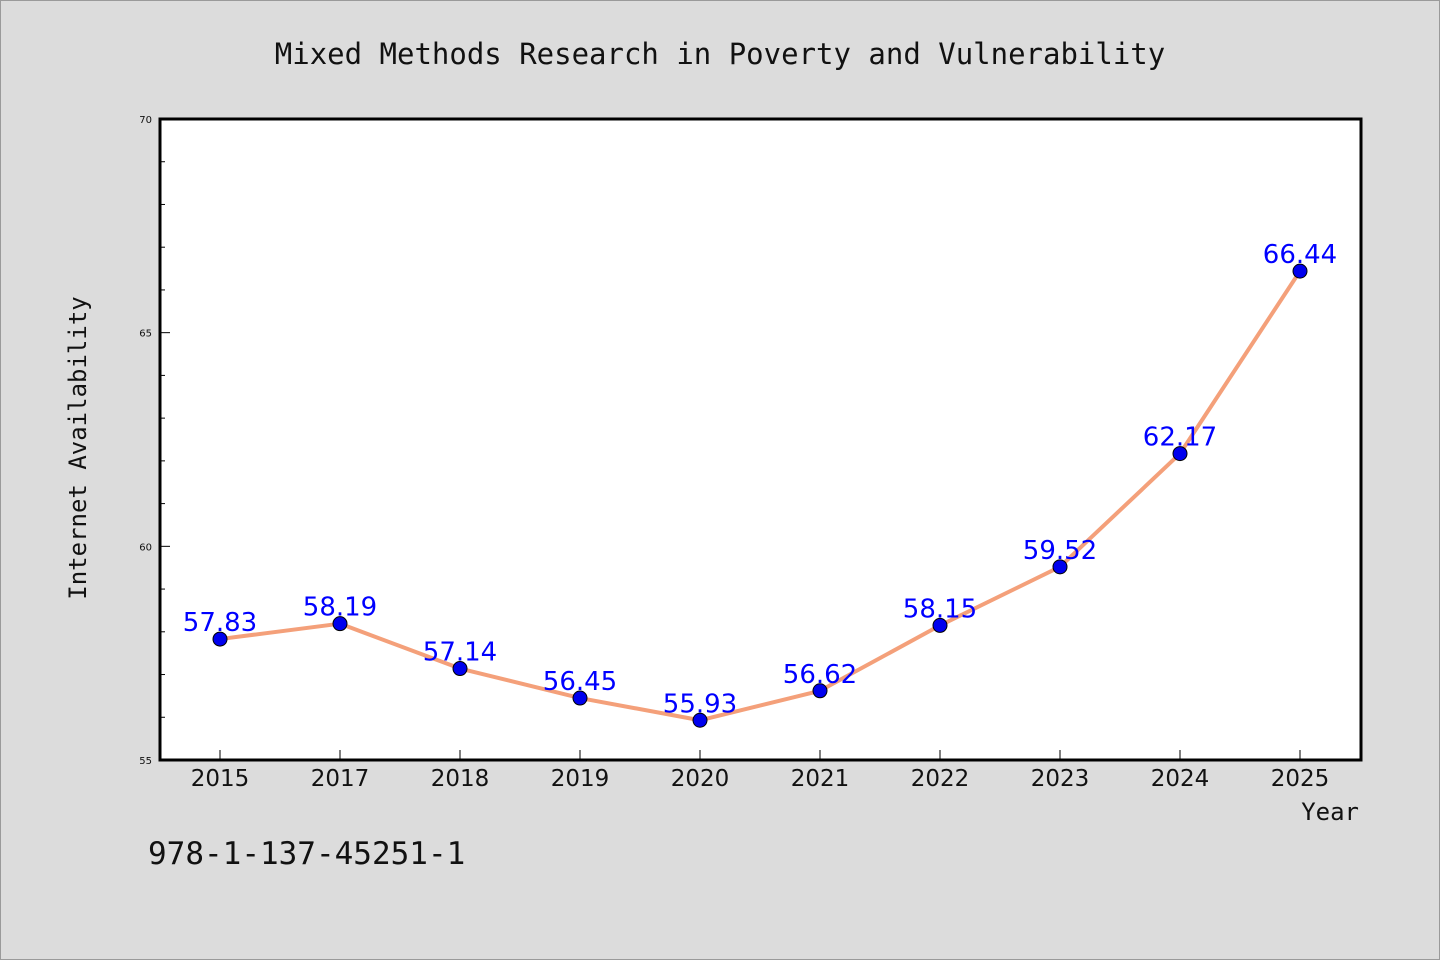 The height and width of the screenshot is (960, 1440). What do you see at coordinates (145, 761) in the screenshot?
I see `y-tick-label: 55` at bounding box center [145, 761].